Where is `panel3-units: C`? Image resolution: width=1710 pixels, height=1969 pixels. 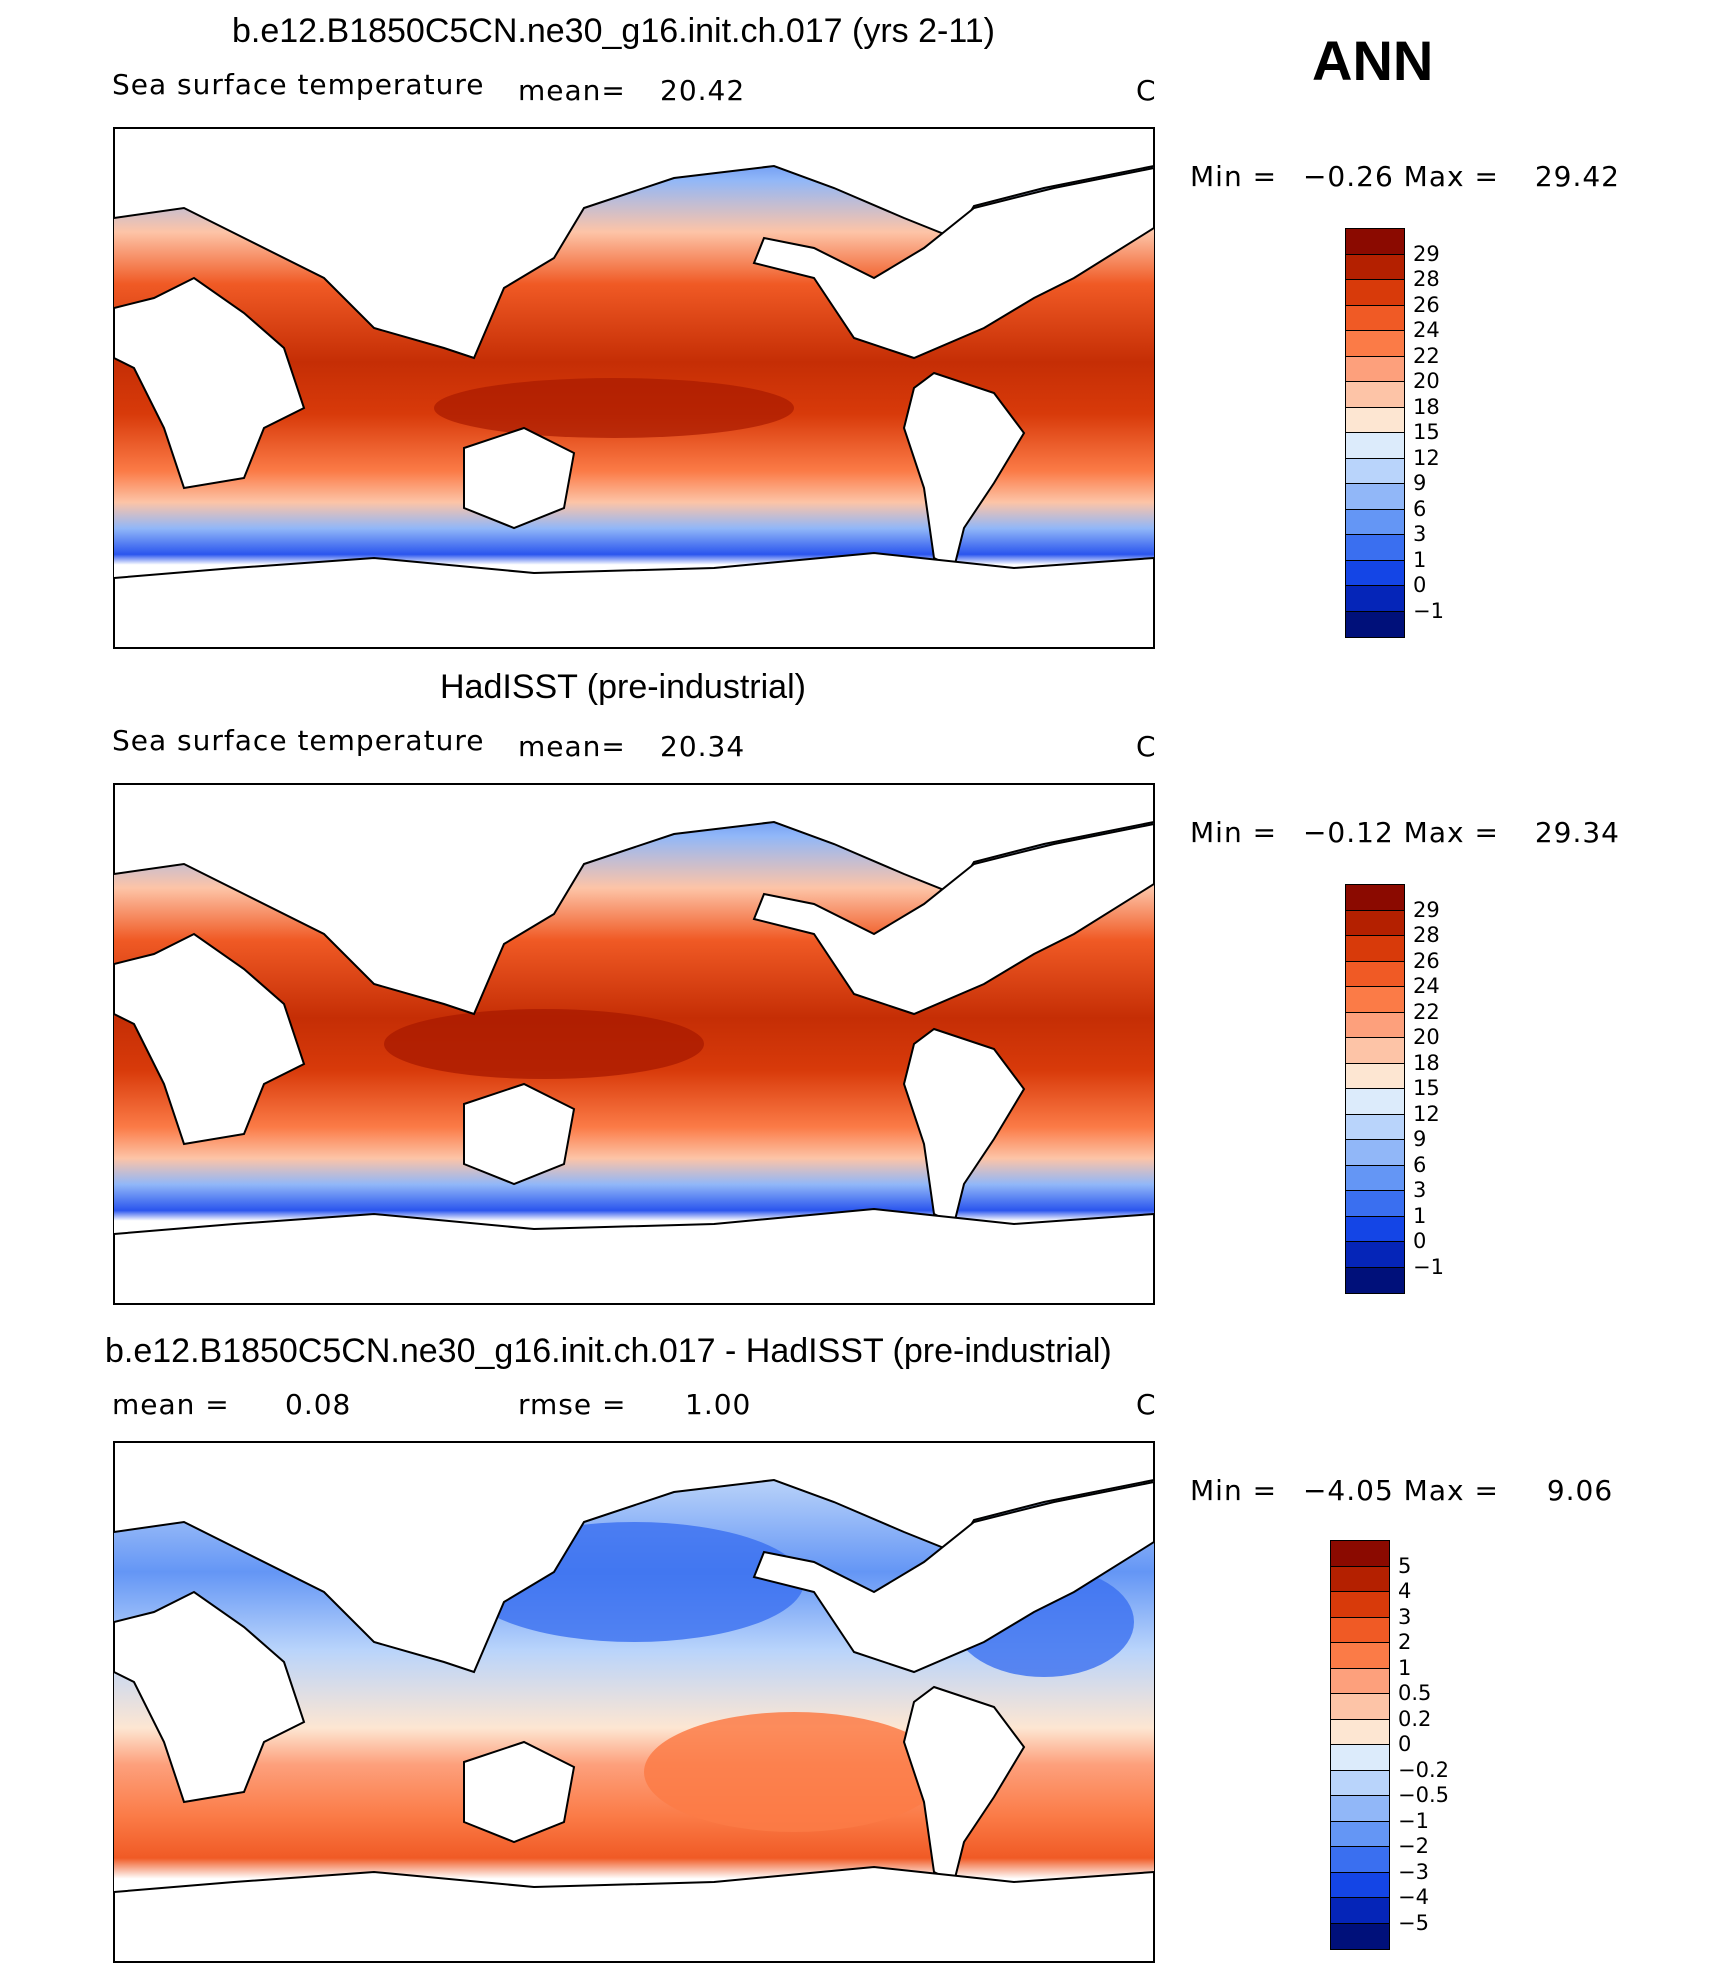 panel3-units: C is located at coordinates (1146, 1404).